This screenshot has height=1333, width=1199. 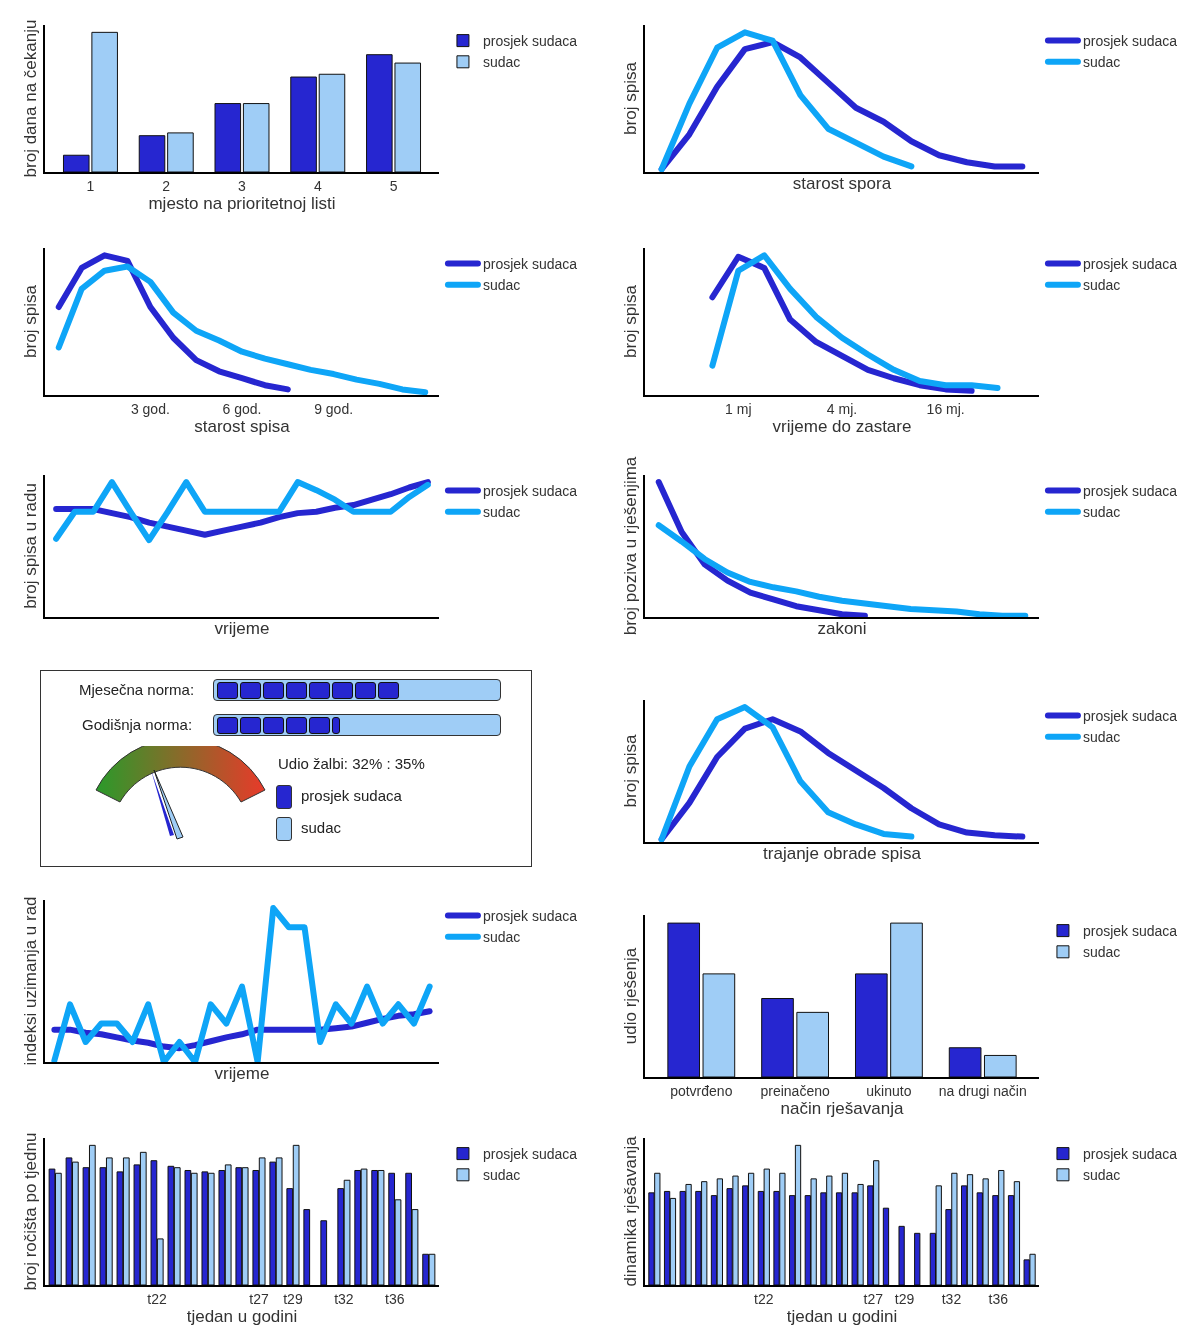 I want to click on x-axis-title: trajanje obrade spisa, so click(x=842, y=853).